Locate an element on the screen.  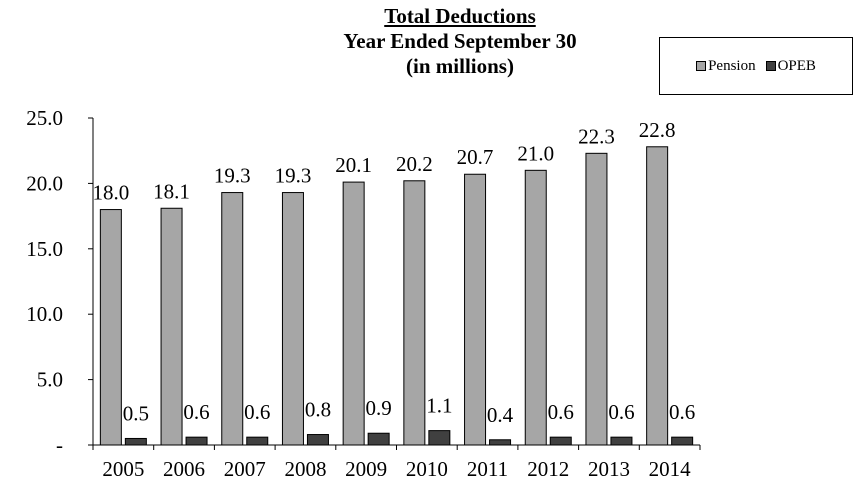
data-label-opeb: 0.4 is located at coordinates (500, 415).